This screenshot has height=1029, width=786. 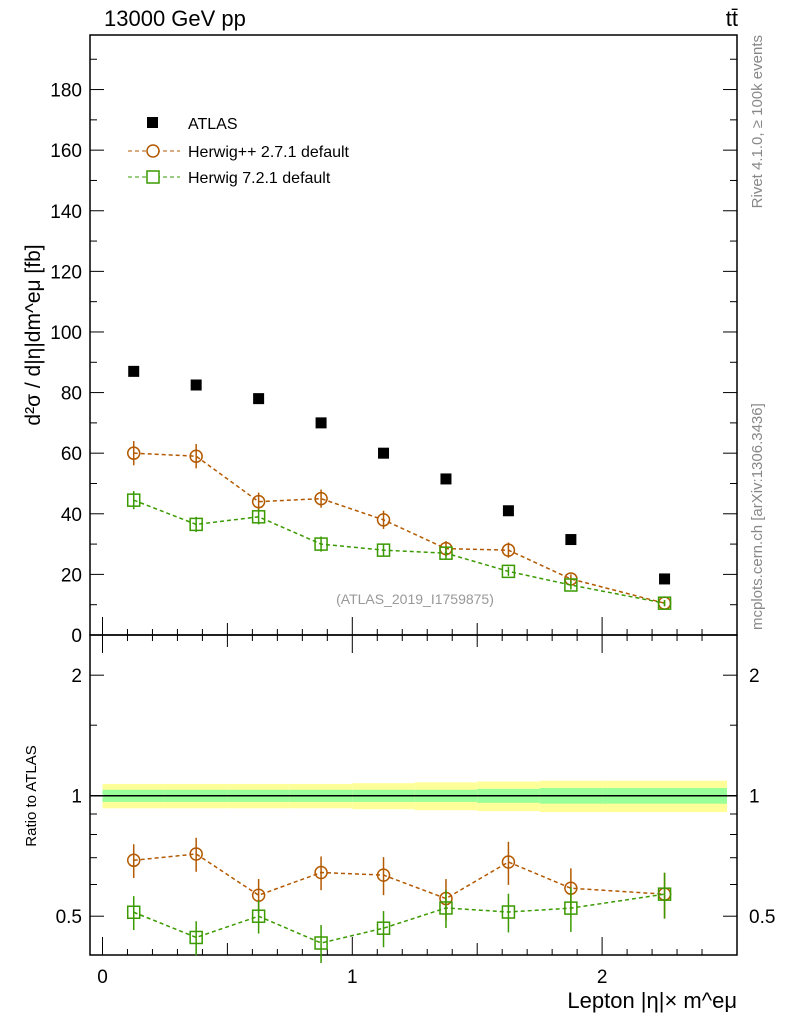 What do you see at coordinates (76, 797) in the screenshot?
I see `ratio-y-tick-label: 1` at bounding box center [76, 797].